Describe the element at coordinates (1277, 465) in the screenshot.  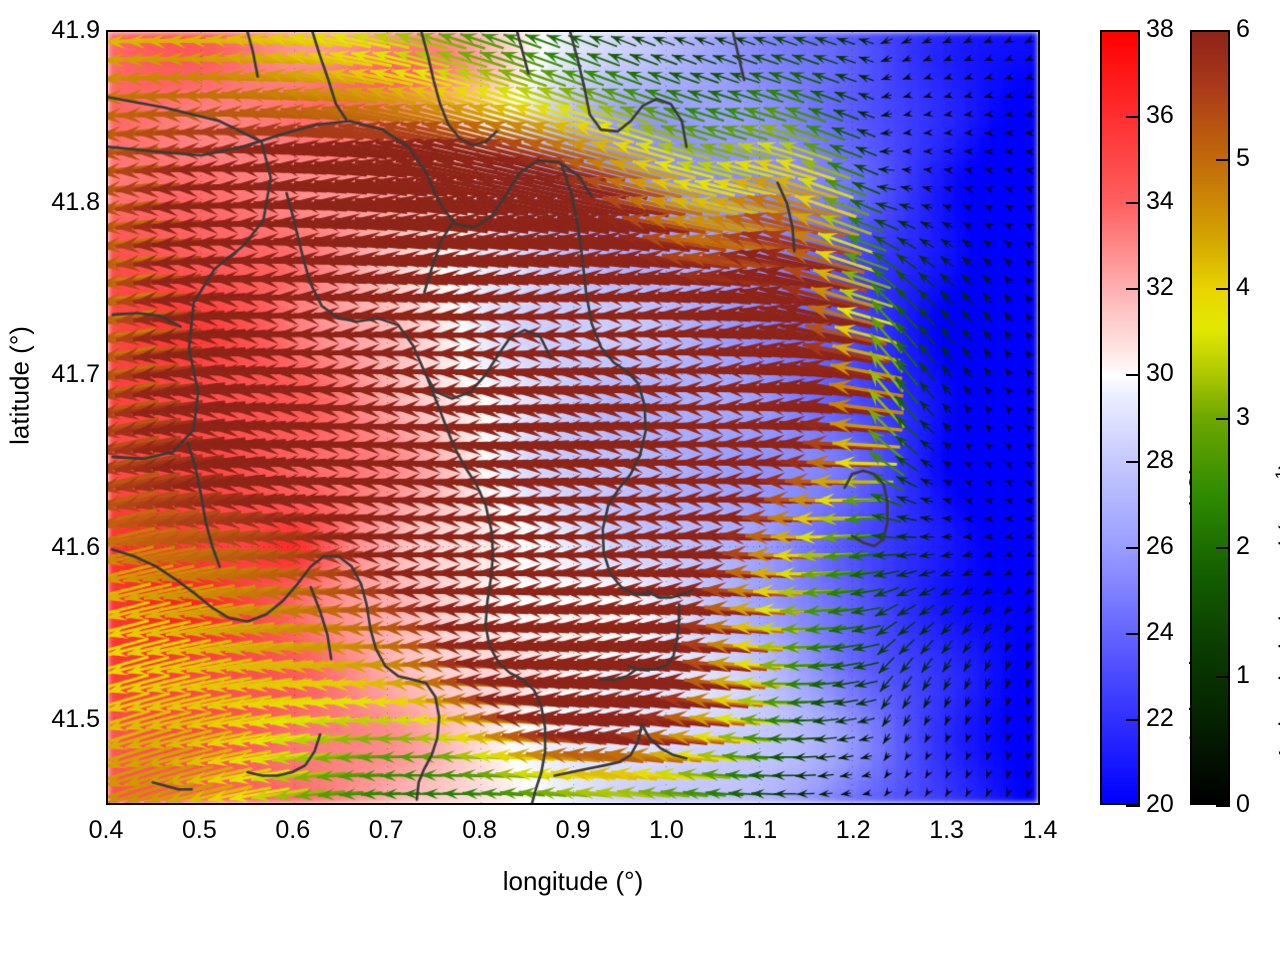
I see `colorbar-wind-title-close: )` at that location.